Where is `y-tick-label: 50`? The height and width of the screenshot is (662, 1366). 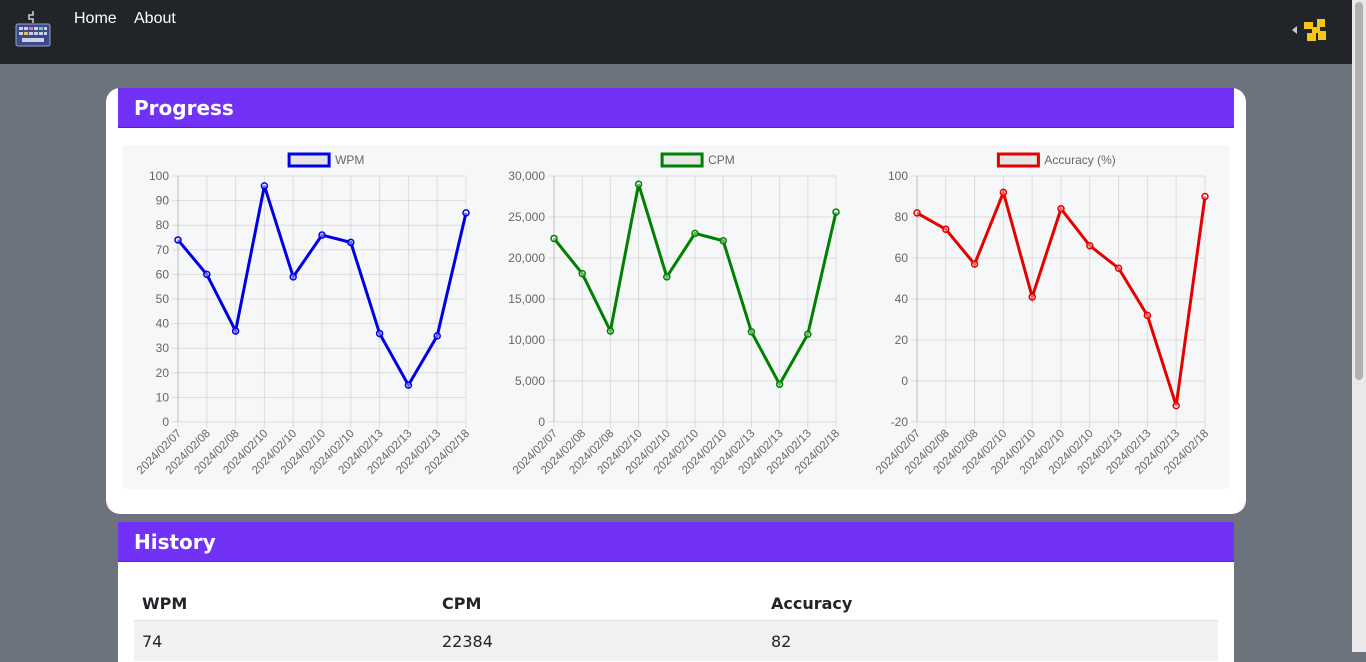 y-tick-label: 50 is located at coordinates (163, 299).